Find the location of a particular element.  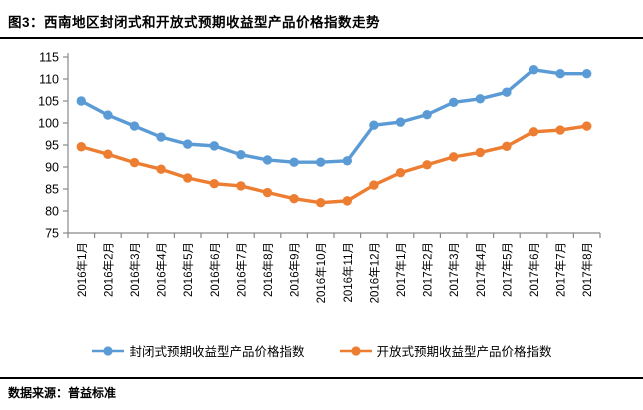

x-axis-tick-label: 2016年8月 is located at coordinates (268, 269).